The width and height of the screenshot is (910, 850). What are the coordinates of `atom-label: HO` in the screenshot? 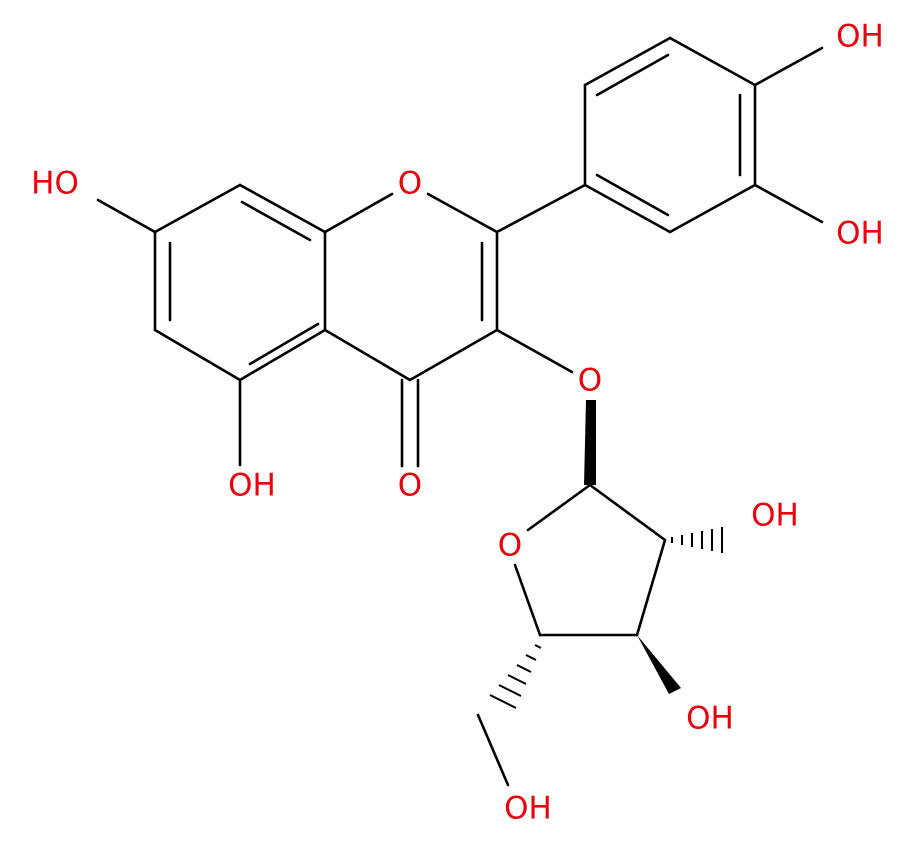 It's located at (55, 184).